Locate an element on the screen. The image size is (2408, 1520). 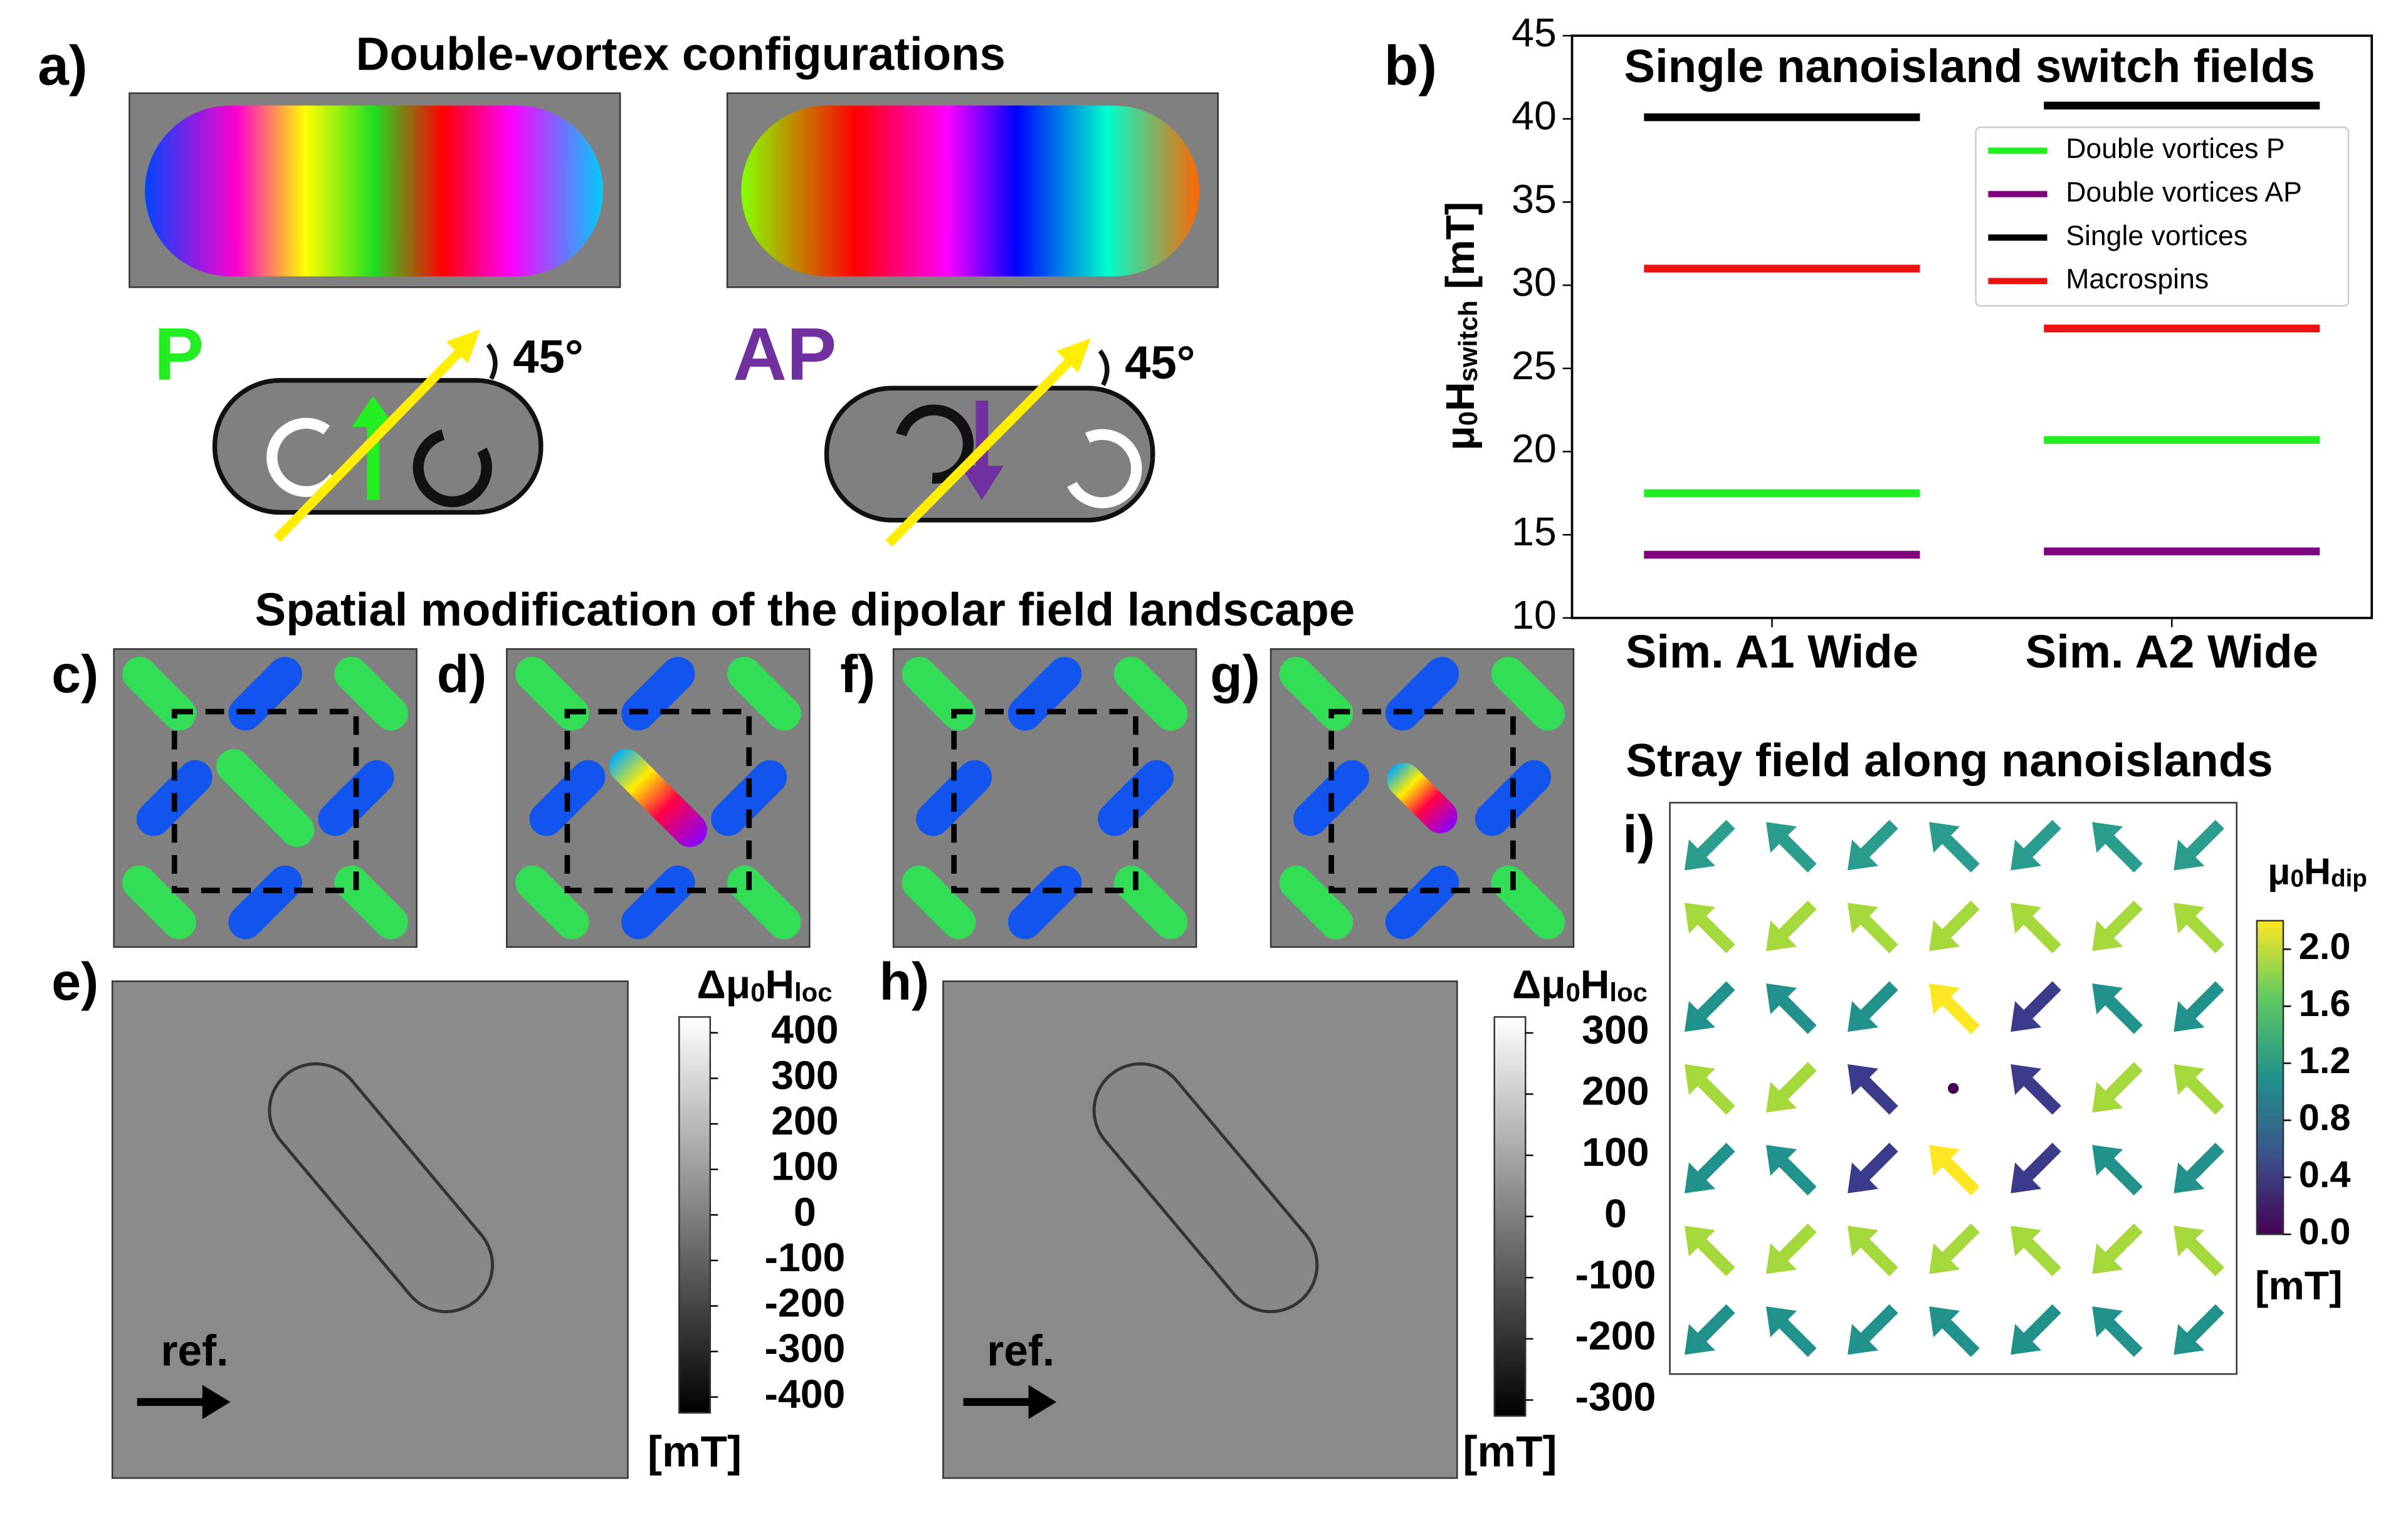
lattice-panels is located at coordinates (844, 798).